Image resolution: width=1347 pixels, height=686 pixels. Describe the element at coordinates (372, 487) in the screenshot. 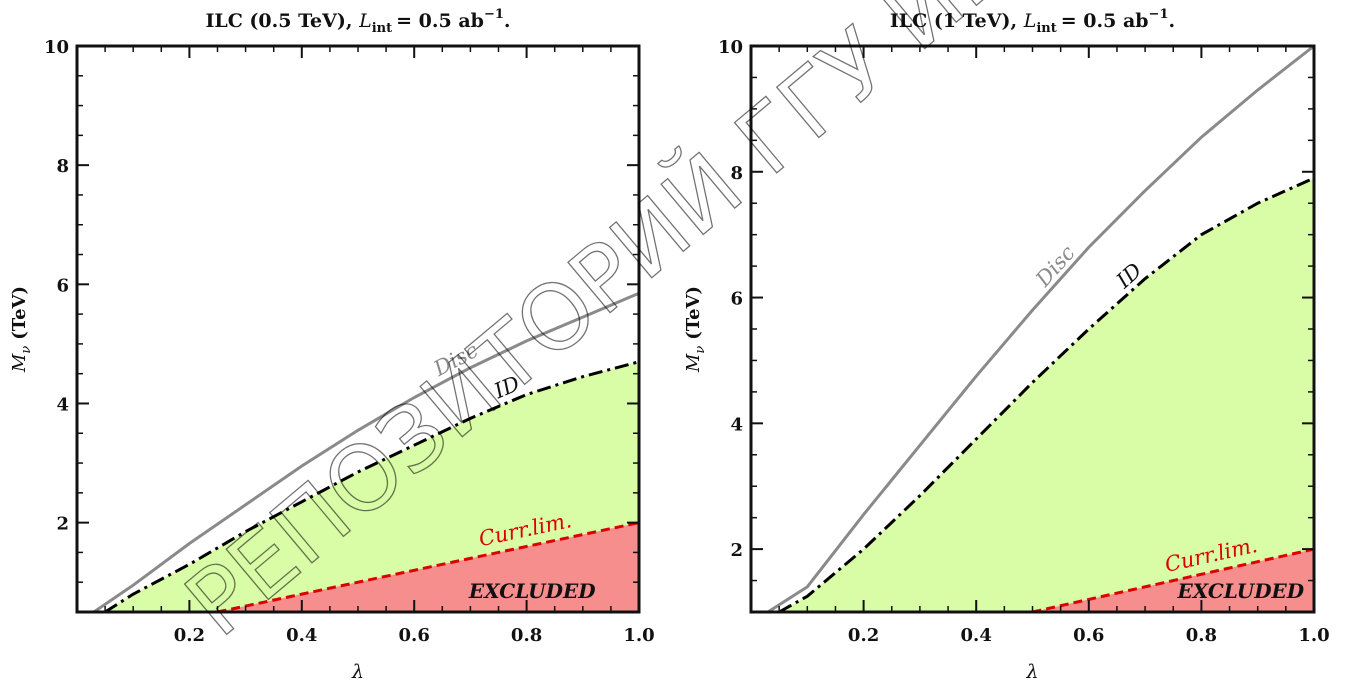

I see `series-line-id` at that location.